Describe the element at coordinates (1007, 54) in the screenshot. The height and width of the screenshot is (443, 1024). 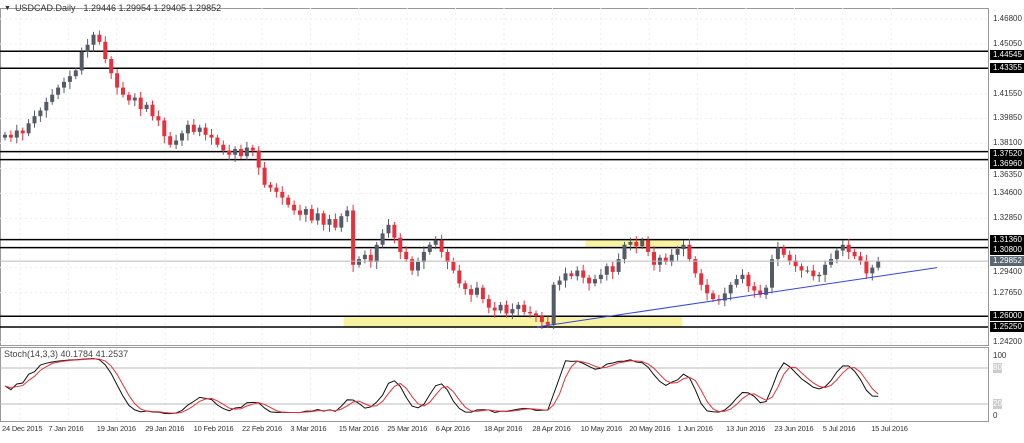
I see `level-price-label: 1.44545` at that location.